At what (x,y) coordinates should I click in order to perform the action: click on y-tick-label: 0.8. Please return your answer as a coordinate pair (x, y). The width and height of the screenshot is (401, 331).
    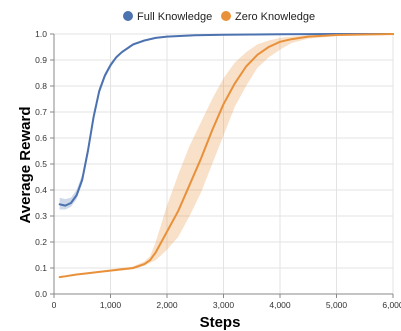
    Looking at the image, I should click on (41, 86).